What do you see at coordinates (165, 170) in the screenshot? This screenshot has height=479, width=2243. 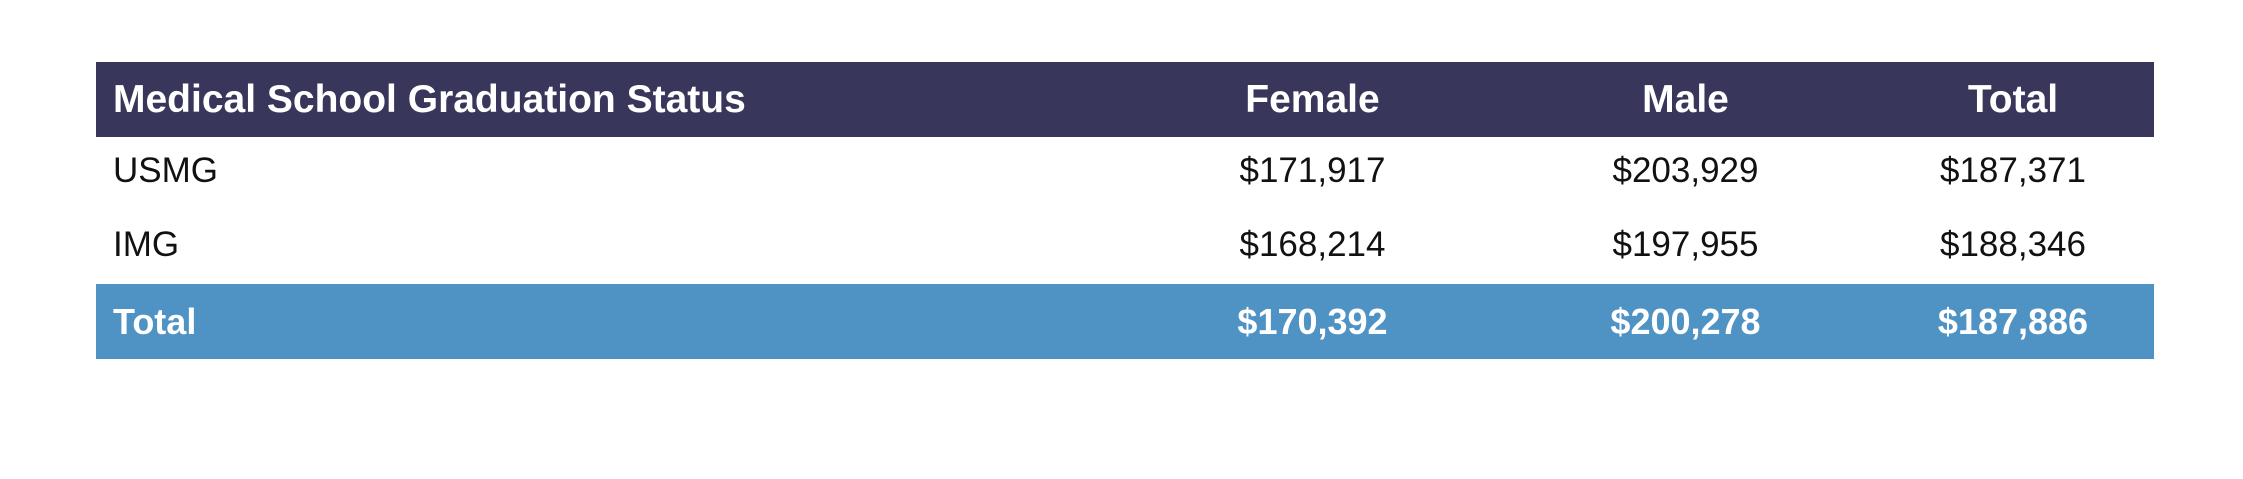 I see `row-label-usmg: USMG` at bounding box center [165, 170].